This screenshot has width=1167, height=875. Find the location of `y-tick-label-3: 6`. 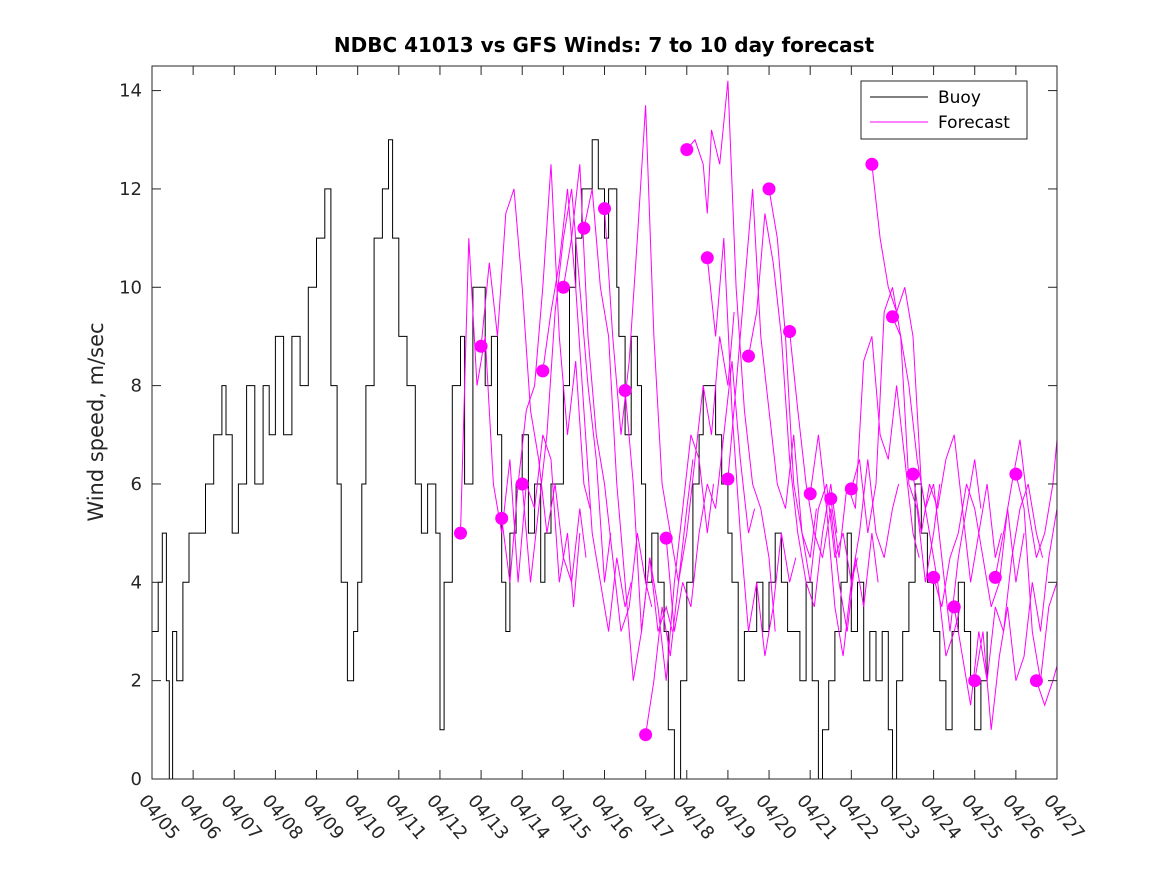

y-tick-label-3: 6 is located at coordinates (136, 484).